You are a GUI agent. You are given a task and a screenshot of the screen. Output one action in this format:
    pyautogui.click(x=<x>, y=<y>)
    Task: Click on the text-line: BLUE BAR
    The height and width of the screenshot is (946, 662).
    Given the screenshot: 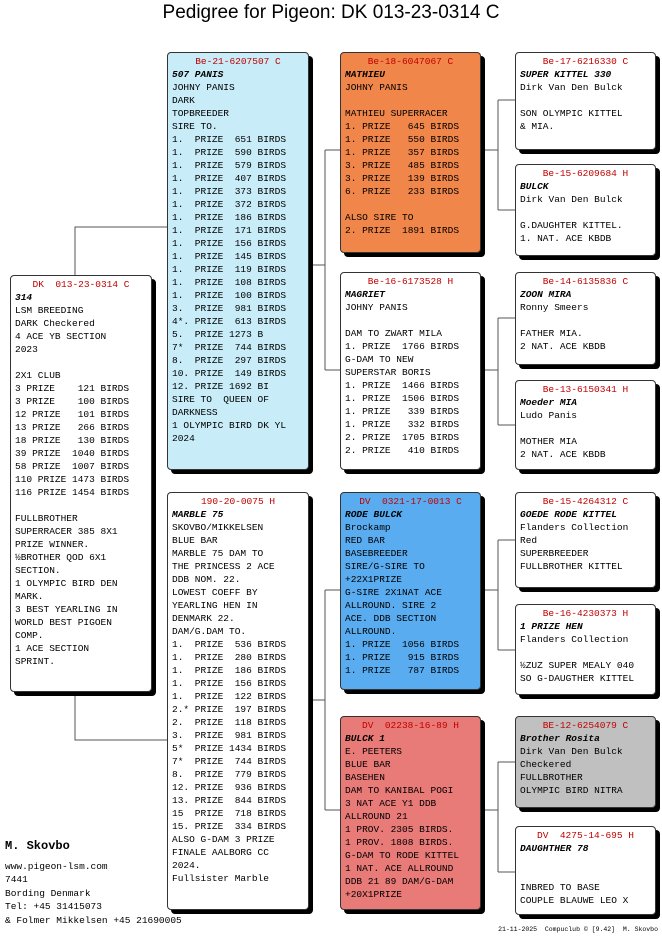 What is the action you would take?
    pyautogui.click(x=368, y=764)
    